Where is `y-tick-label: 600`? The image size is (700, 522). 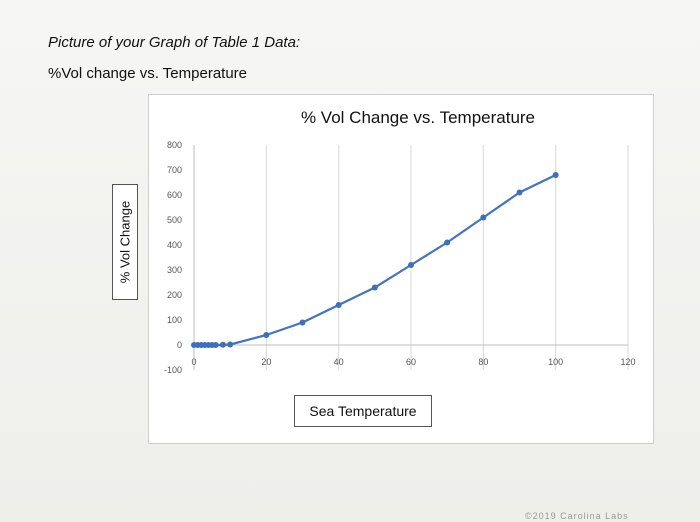 y-tick-label: 600 is located at coordinates (174, 195).